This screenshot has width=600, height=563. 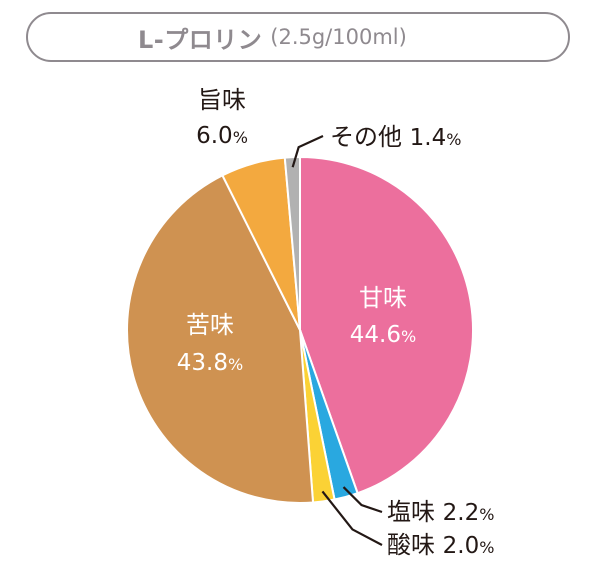 What do you see at coordinates (440, 545) in the screenshot?
I see `slice-label-sour: 酸味 2.0%` at bounding box center [440, 545].